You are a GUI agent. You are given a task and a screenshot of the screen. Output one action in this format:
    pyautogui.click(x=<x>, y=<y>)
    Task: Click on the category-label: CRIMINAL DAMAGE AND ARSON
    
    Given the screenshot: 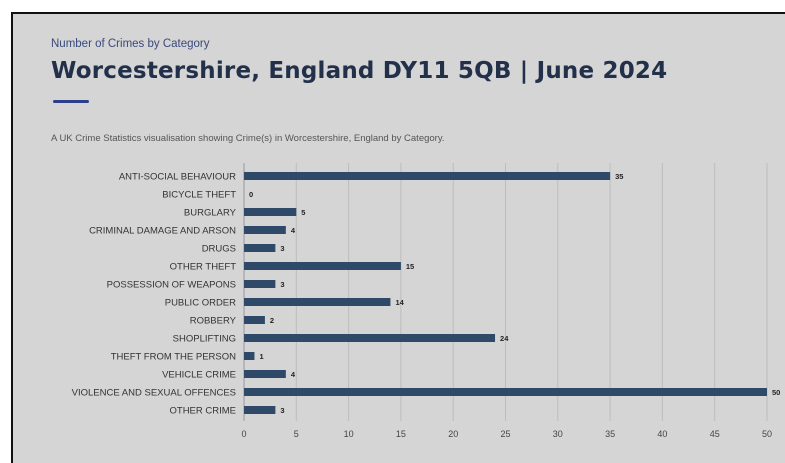 What is the action you would take?
    pyautogui.click(x=162, y=231)
    